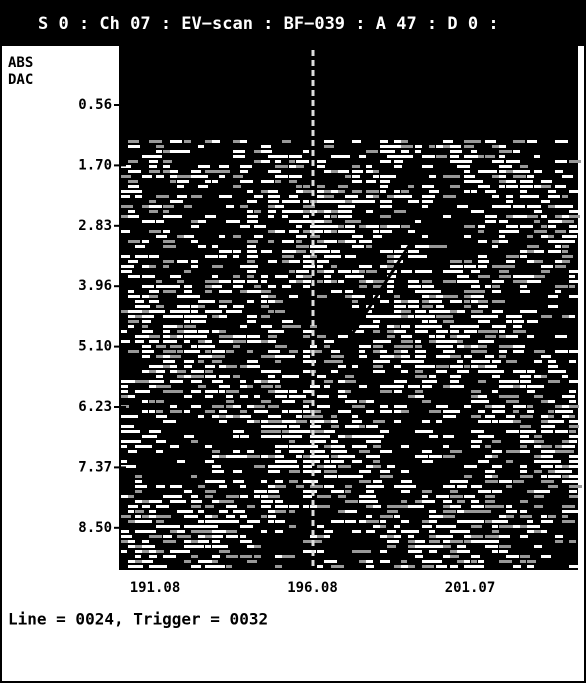  What do you see at coordinates (95, 467) in the screenshot?
I see `y-label: 7.37` at bounding box center [95, 467].